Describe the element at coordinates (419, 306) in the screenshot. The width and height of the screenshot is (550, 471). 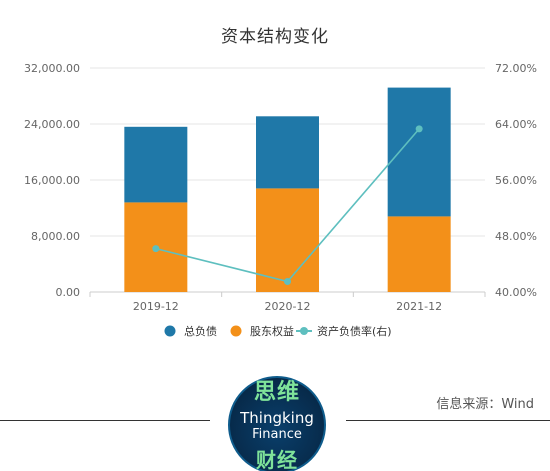
I see `x-tick-label: 2021-12` at that location.